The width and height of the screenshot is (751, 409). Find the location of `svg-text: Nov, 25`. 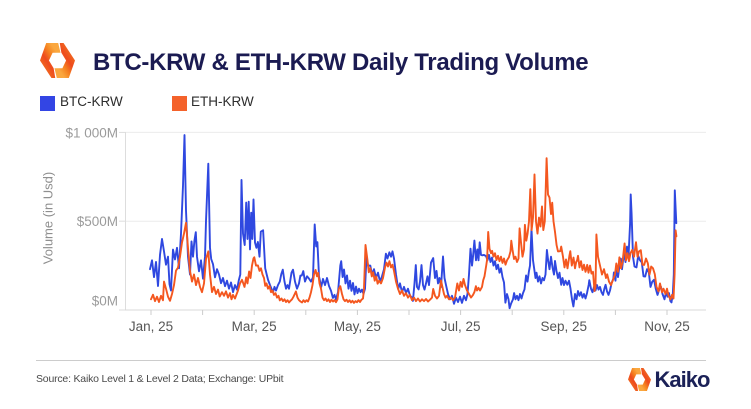

svg-text: Nov, 25 is located at coordinates (667, 326).